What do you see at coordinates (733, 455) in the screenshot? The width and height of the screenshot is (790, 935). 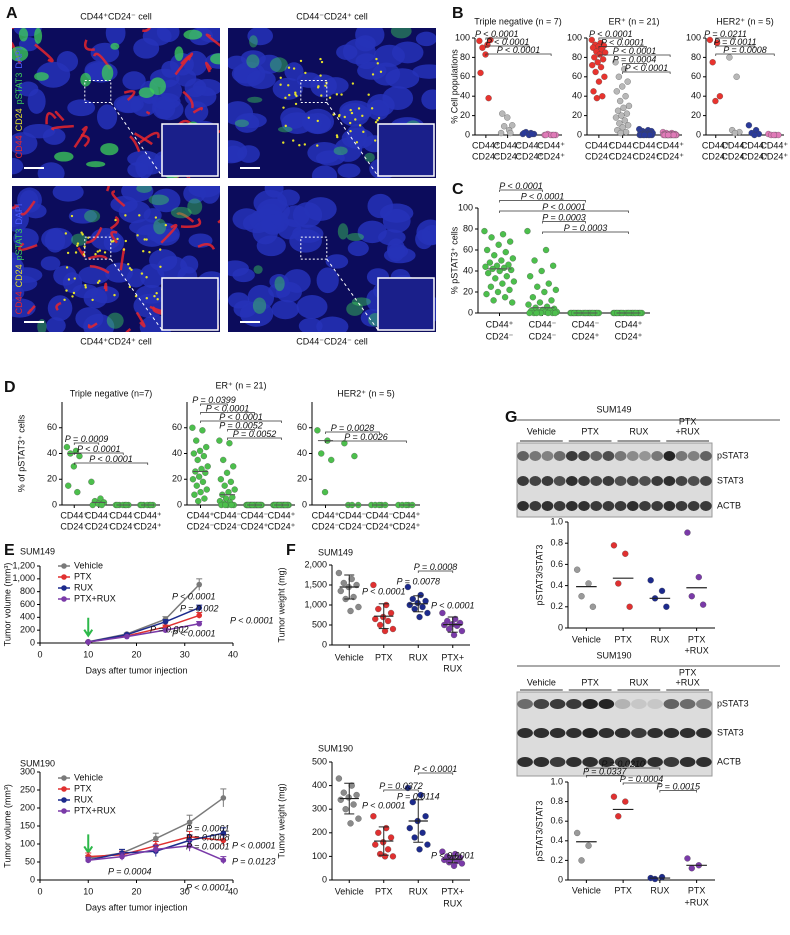 I see `band-label: pSTAT3` at bounding box center [733, 455].